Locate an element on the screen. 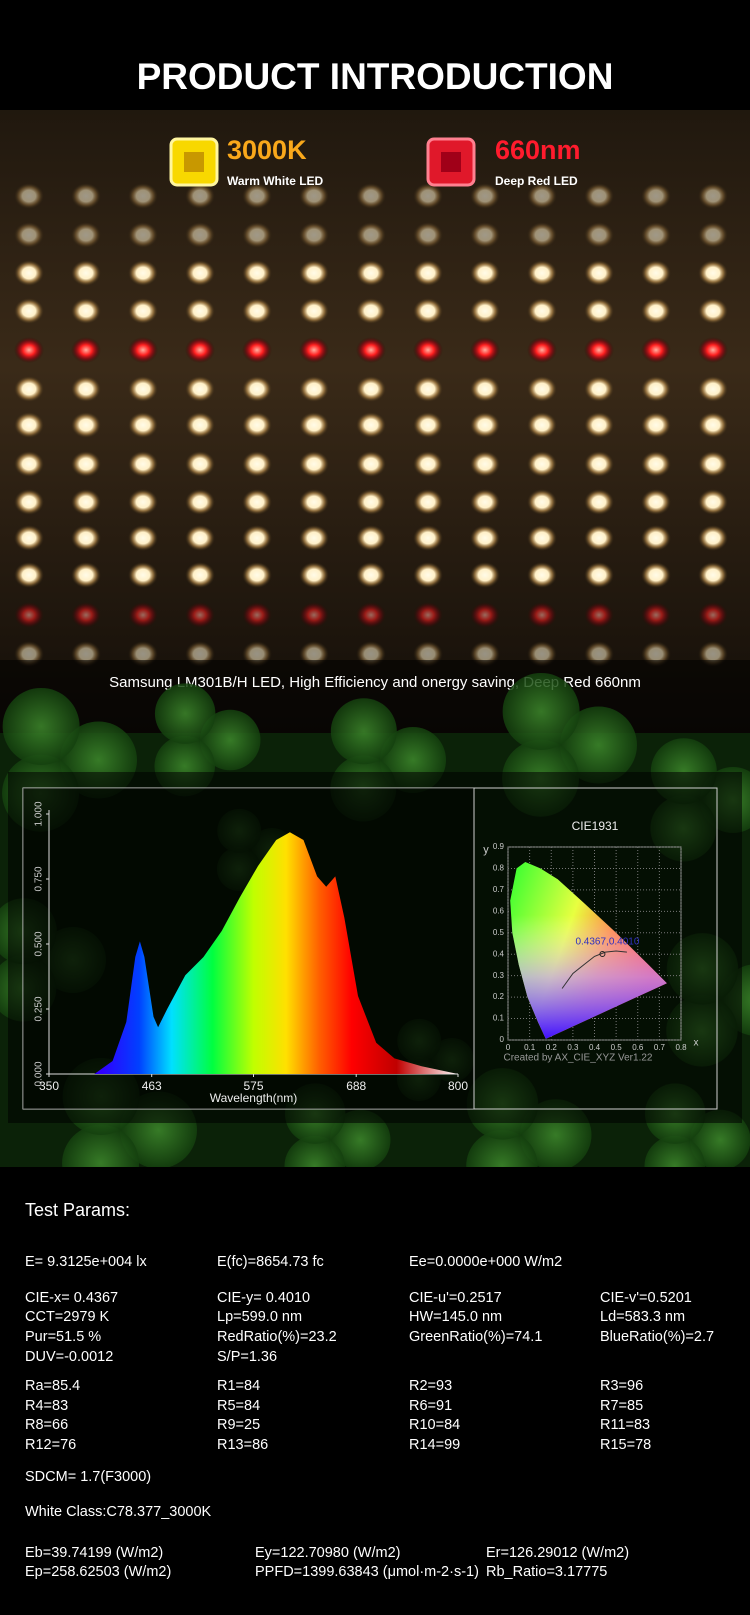  header-bg is located at coordinates (375, 55).